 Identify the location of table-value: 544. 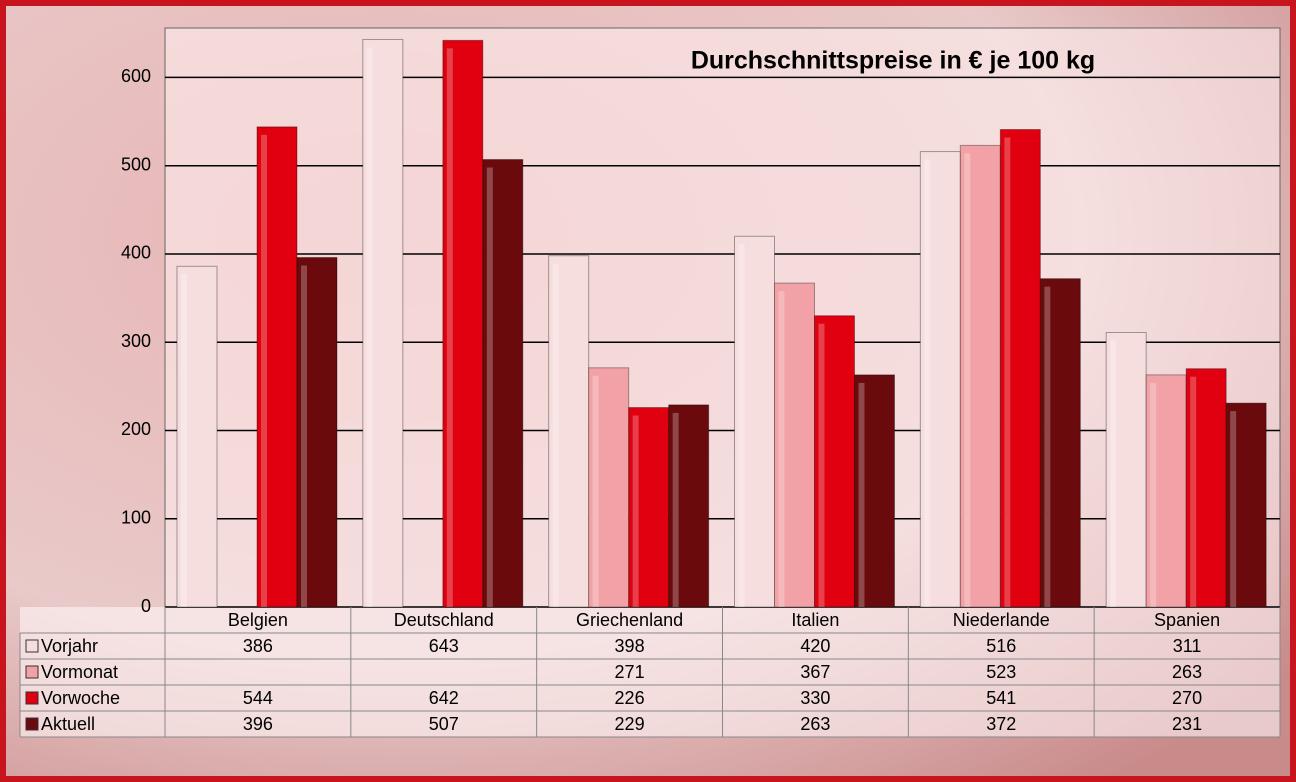
(258, 698).